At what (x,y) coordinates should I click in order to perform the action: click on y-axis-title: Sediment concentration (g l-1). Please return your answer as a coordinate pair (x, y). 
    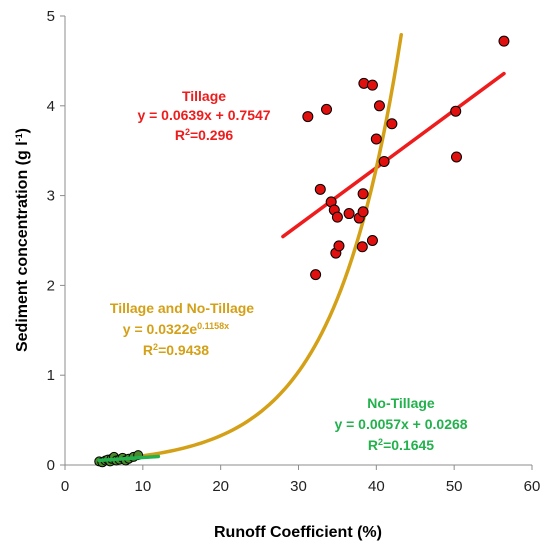
    Looking at the image, I should click on (22, 240).